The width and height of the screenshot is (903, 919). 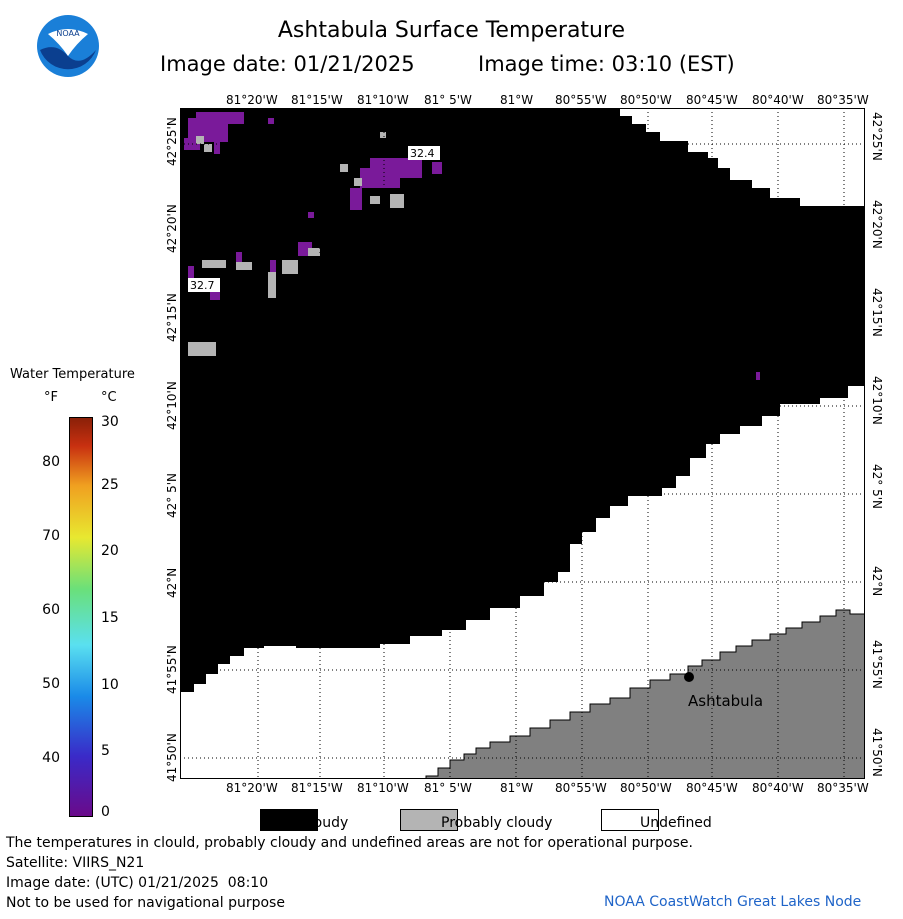 I want to click on lat-label-right: 41°55'N, so click(x=877, y=664).